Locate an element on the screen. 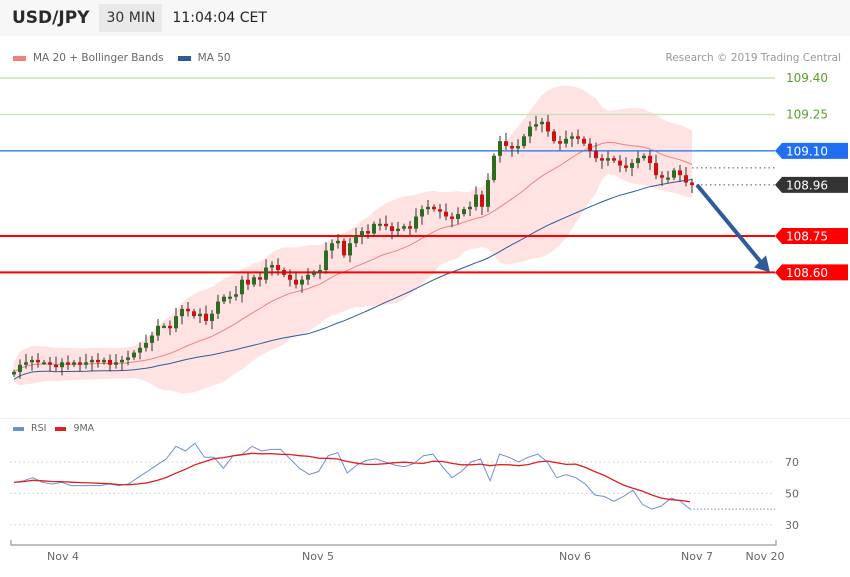 The image size is (850, 577). x-tick-label: Nov 6 is located at coordinates (575, 556).